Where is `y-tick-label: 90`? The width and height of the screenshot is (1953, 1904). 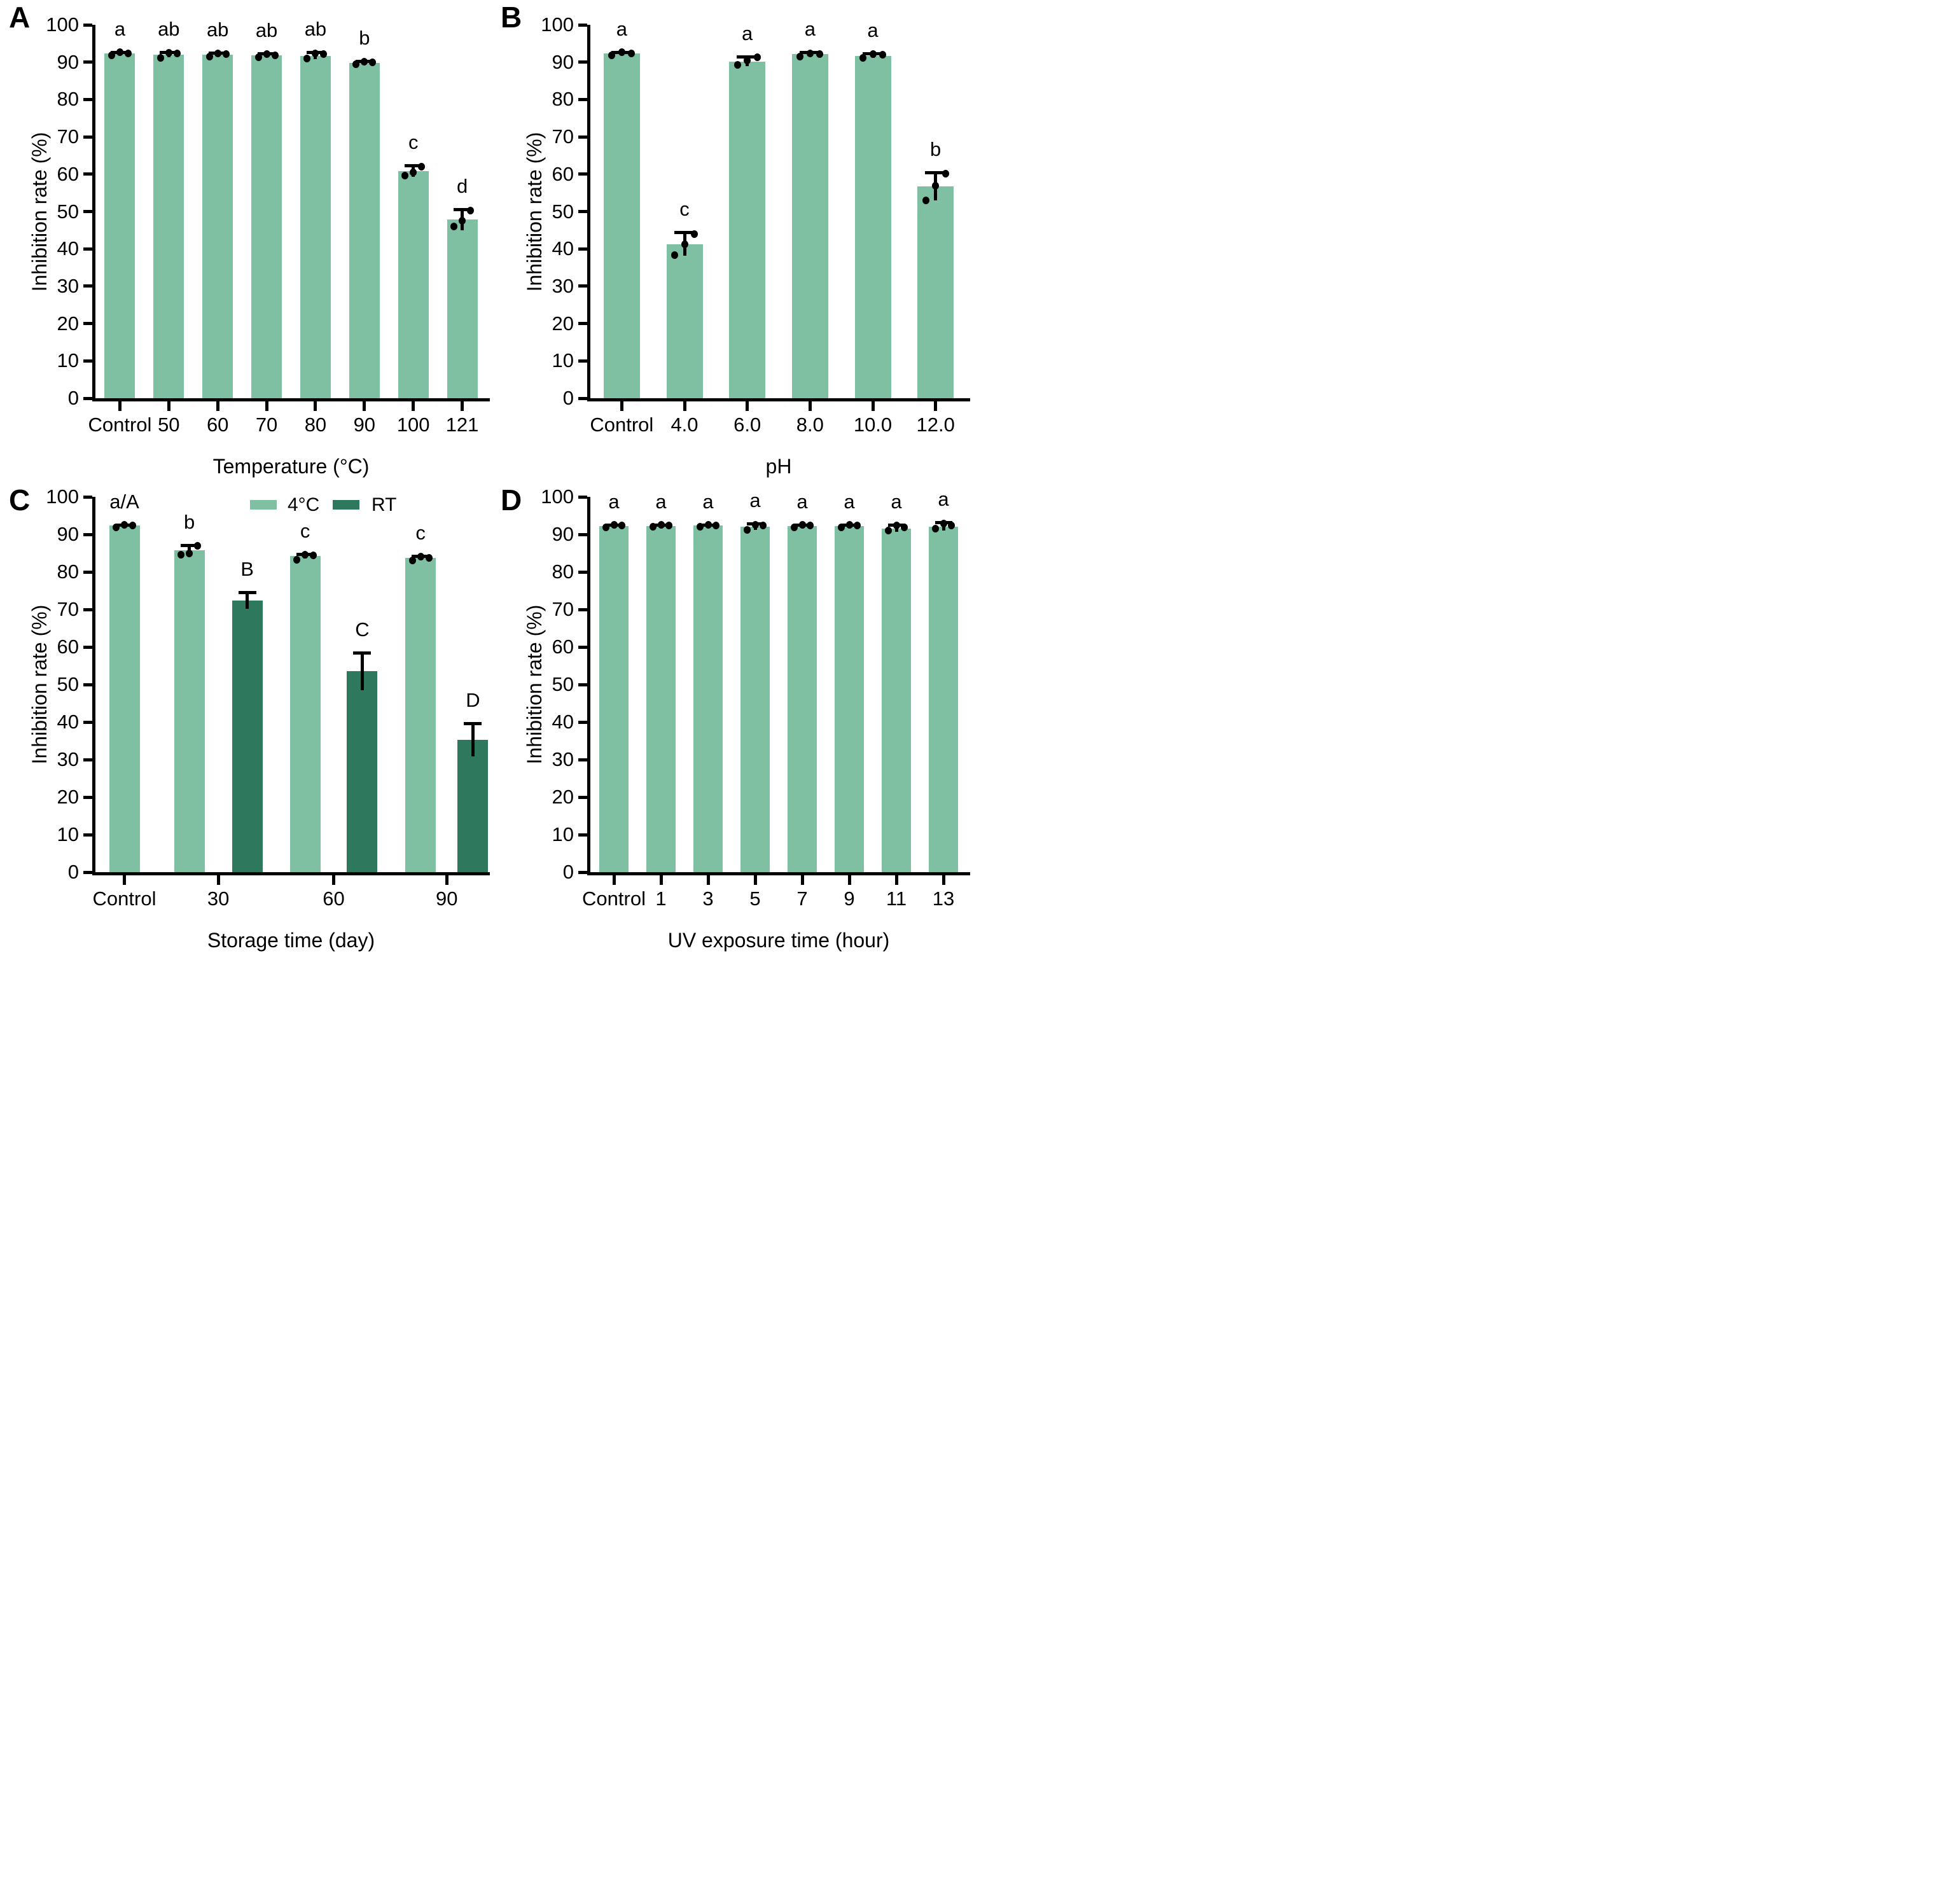
y-tick-label: 90 is located at coordinates (563, 534).